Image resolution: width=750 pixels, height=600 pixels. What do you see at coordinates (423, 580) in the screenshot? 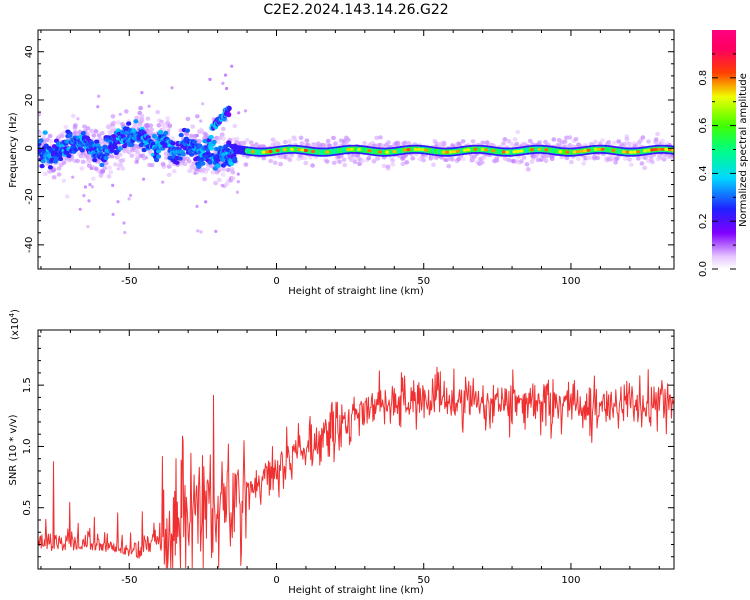
I see `x-tick-label: 50` at bounding box center [423, 580].